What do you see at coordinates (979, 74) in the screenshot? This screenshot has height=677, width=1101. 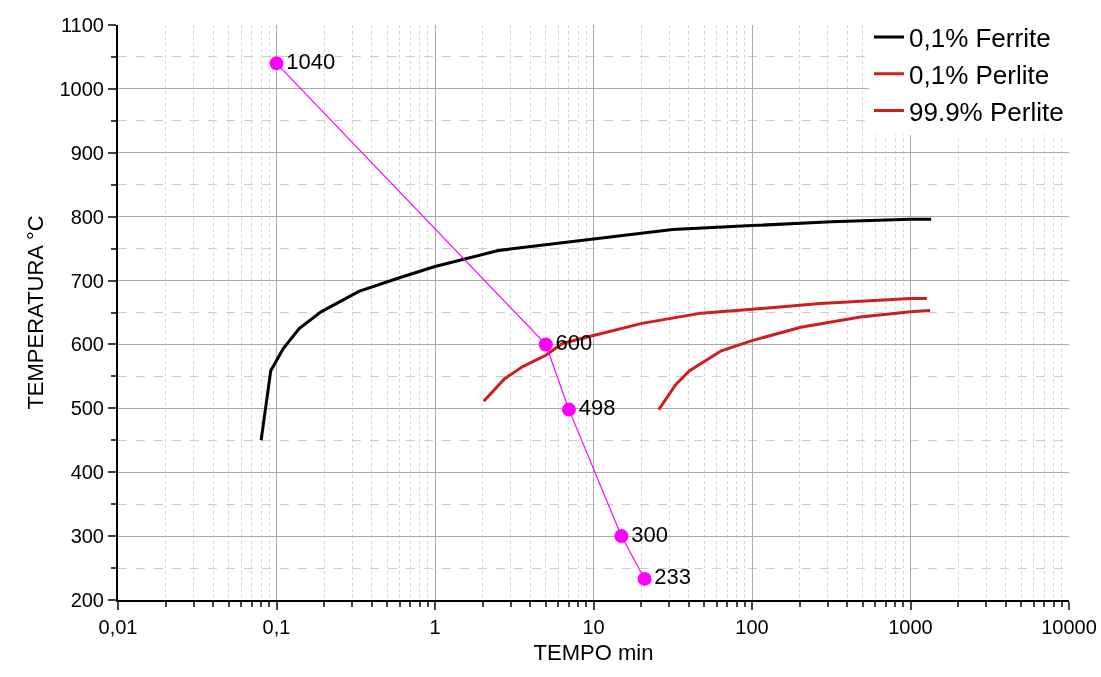 I see `legend-label: 0,1% Perlite` at bounding box center [979, 74].